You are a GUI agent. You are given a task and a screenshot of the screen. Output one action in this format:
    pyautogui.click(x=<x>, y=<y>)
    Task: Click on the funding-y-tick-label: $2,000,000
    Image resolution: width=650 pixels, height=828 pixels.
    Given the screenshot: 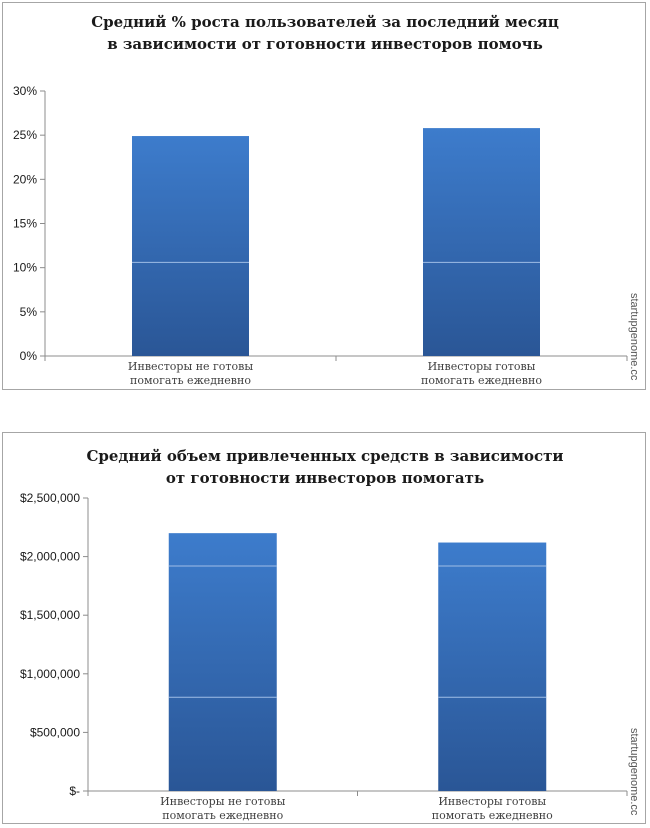 What is the action you would take?
    pyautogui.click(x=50, y=557)
    